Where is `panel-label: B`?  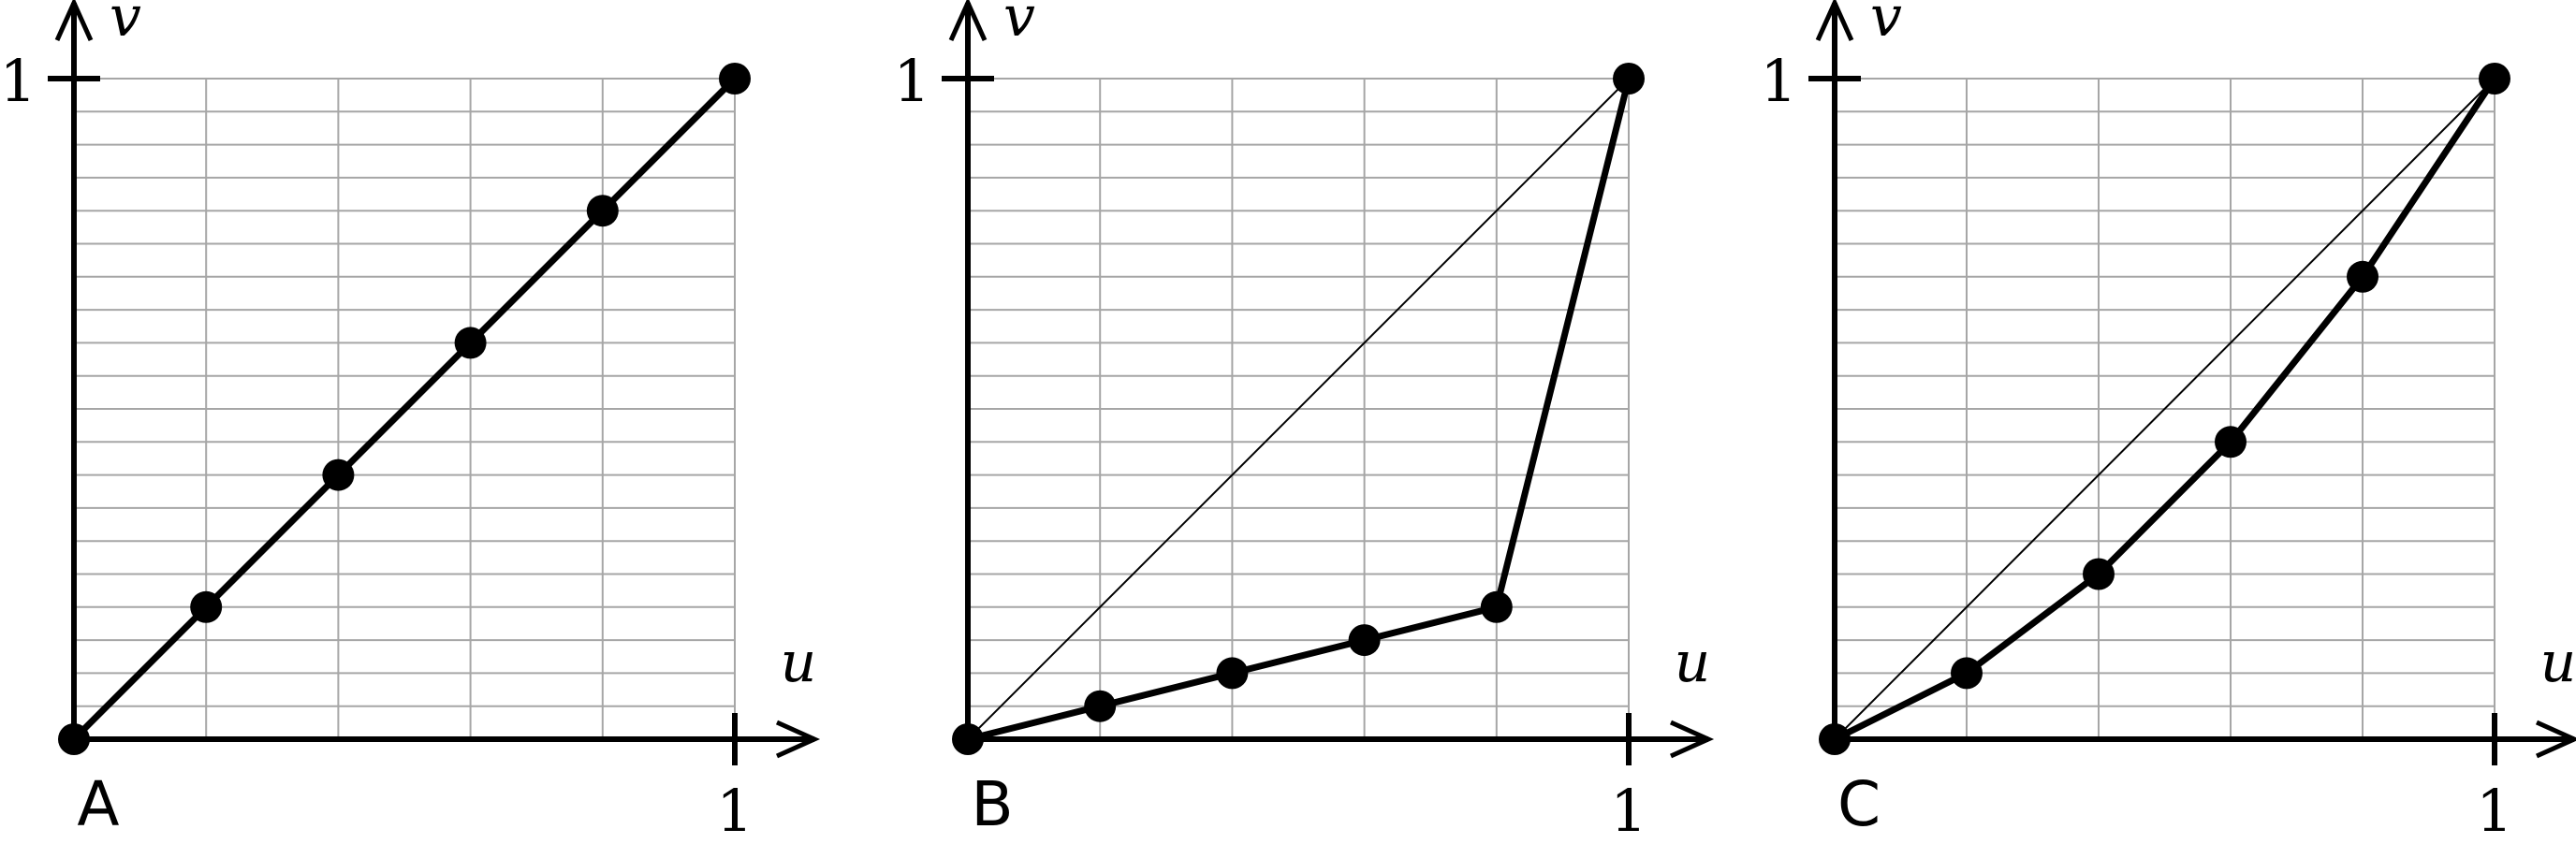 panel-label: B is located at coordinates (992, 804).